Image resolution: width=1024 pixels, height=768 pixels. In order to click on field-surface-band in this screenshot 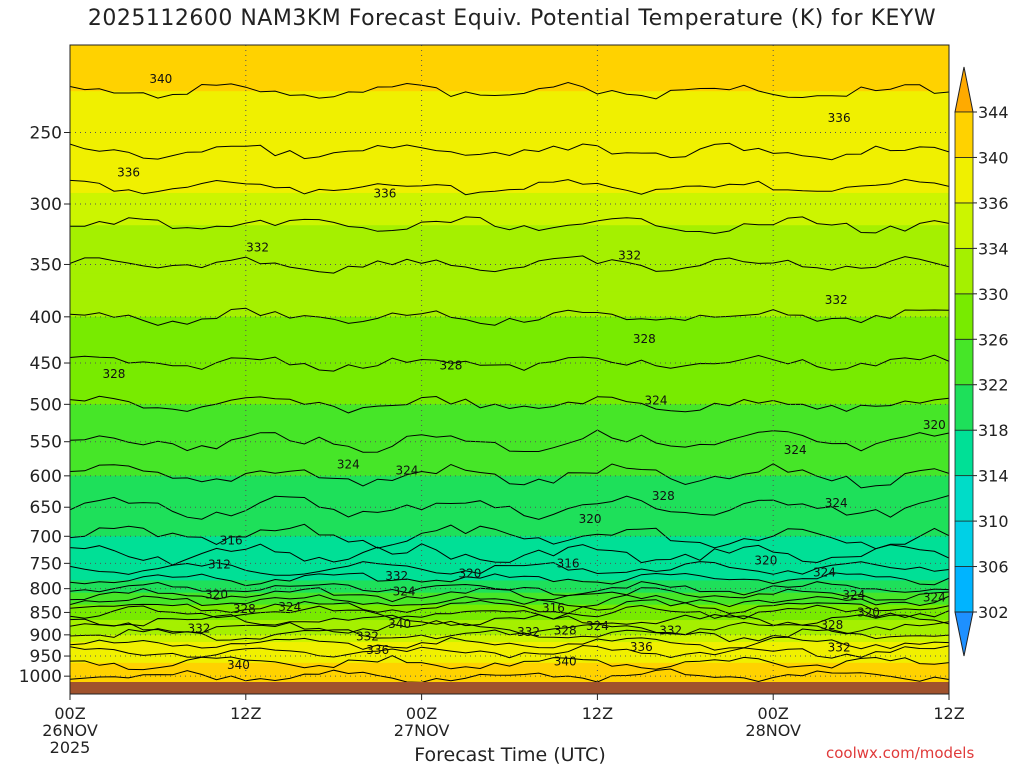, I will do `click(509, 679)`.